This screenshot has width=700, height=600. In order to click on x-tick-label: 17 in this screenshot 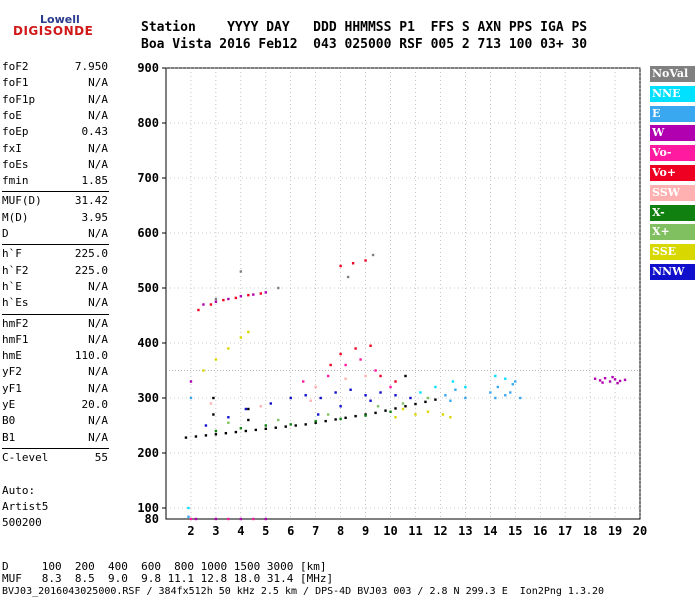, I will do `click(565, 531)`.